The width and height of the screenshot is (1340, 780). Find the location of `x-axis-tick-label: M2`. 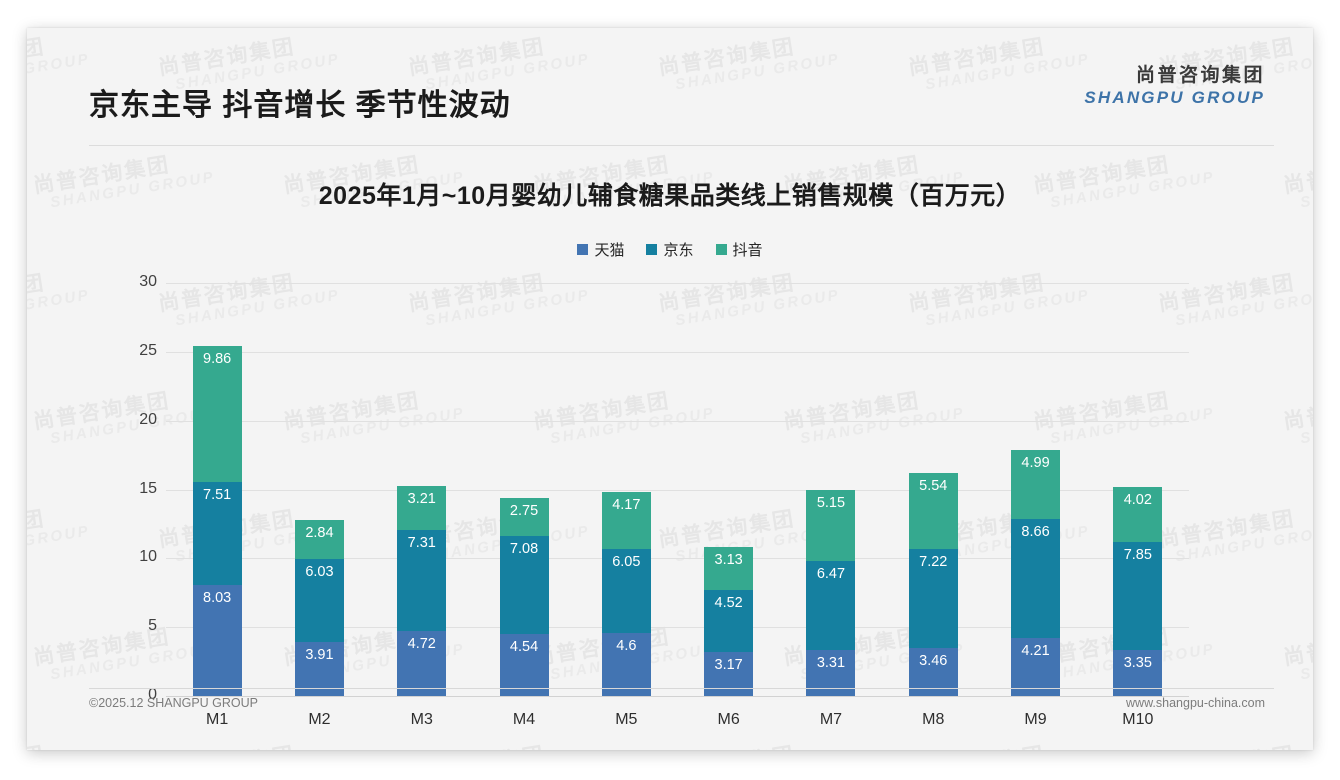

x-axis-tick-label: M2 is located at coordinates (319, 719).